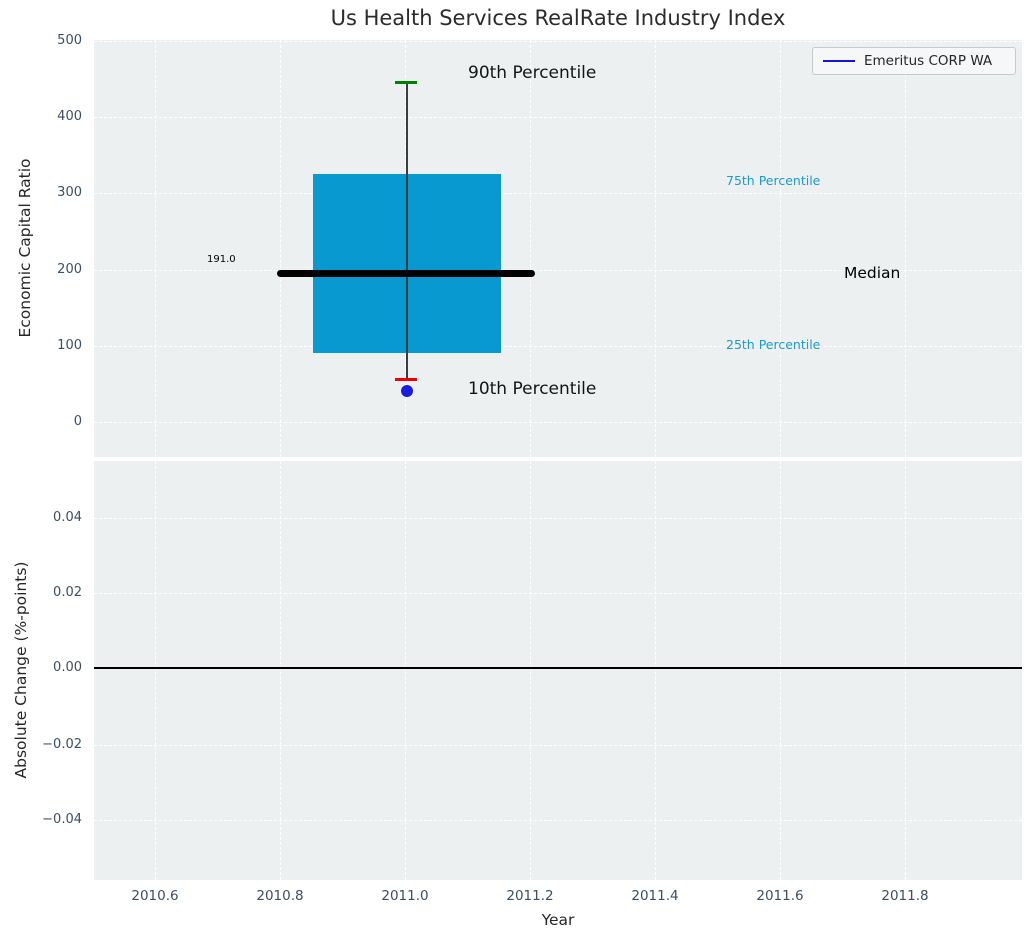  I want to click on xtick-label: 2011.8, so click(905, 896).